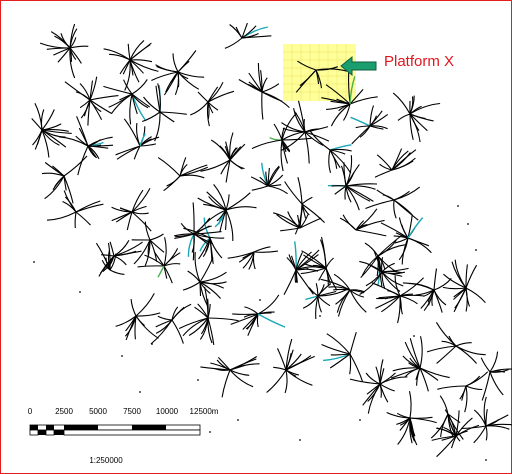  What do you see at coordinates (319, 72) in the screenshot?
I see `platform-x-highlight` at bounding box center [319, 72].